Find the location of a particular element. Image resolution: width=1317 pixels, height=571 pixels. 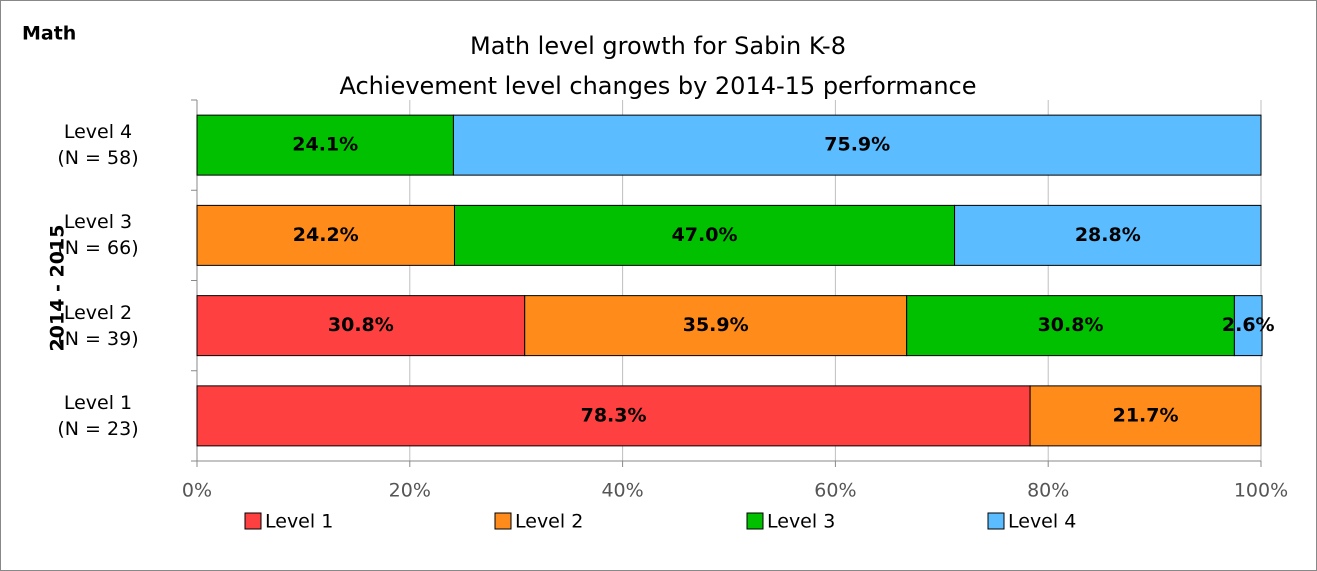

y-tick-label: Level 3 (N = 66) is located at coordinates (98, 235).